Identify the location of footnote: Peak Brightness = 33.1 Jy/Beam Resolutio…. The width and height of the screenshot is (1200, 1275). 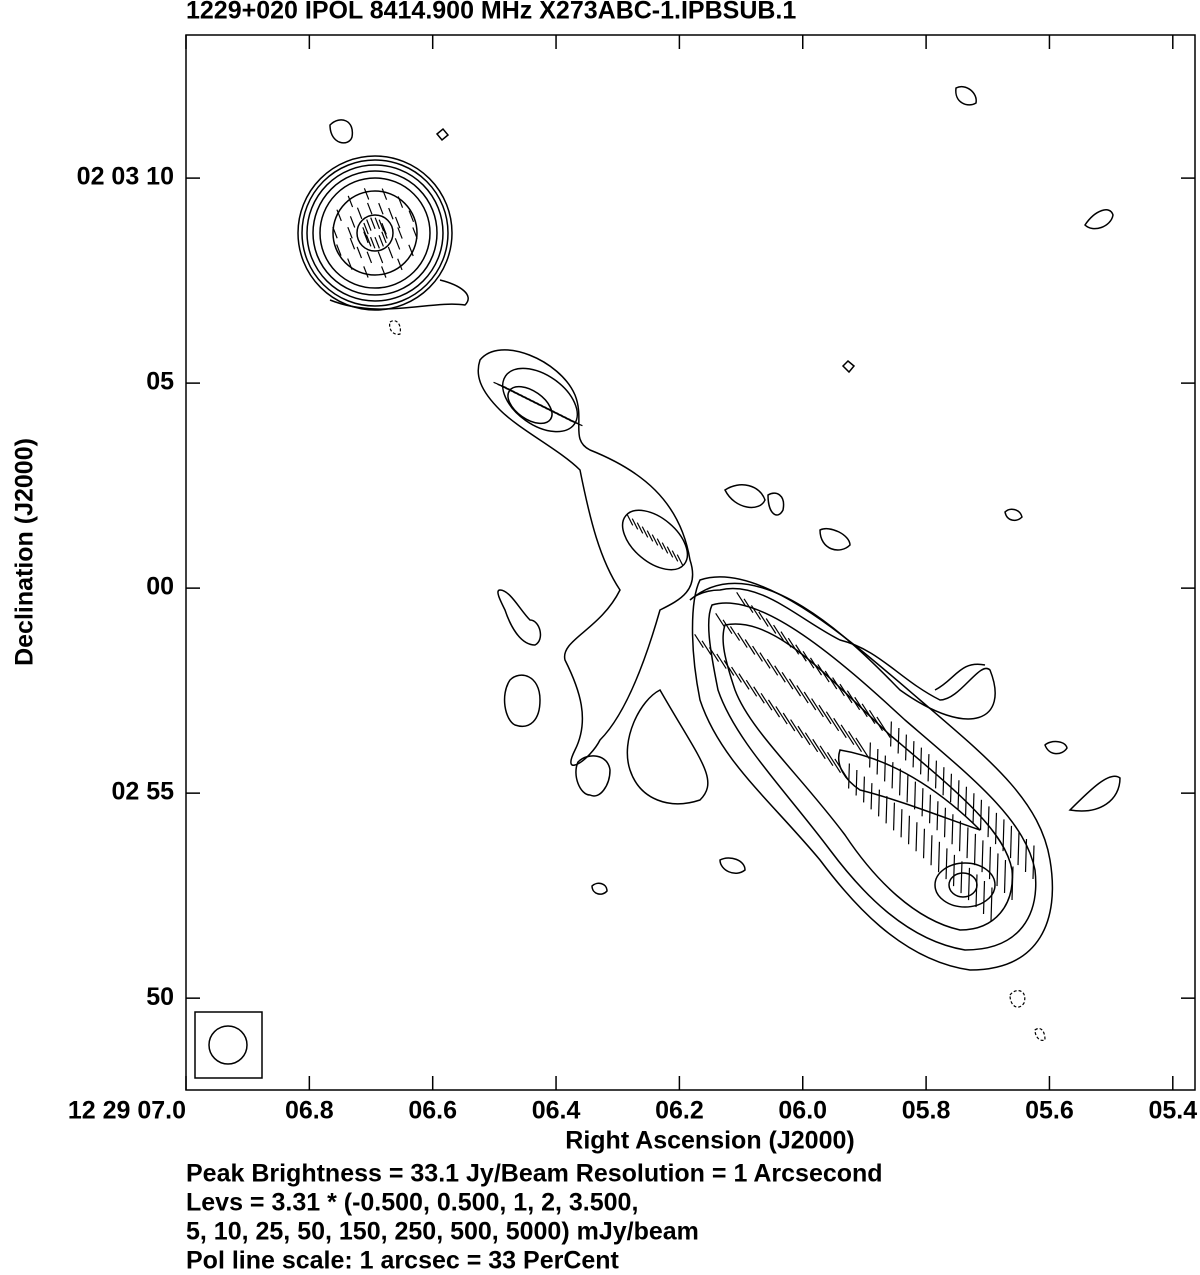
(534, 1174).